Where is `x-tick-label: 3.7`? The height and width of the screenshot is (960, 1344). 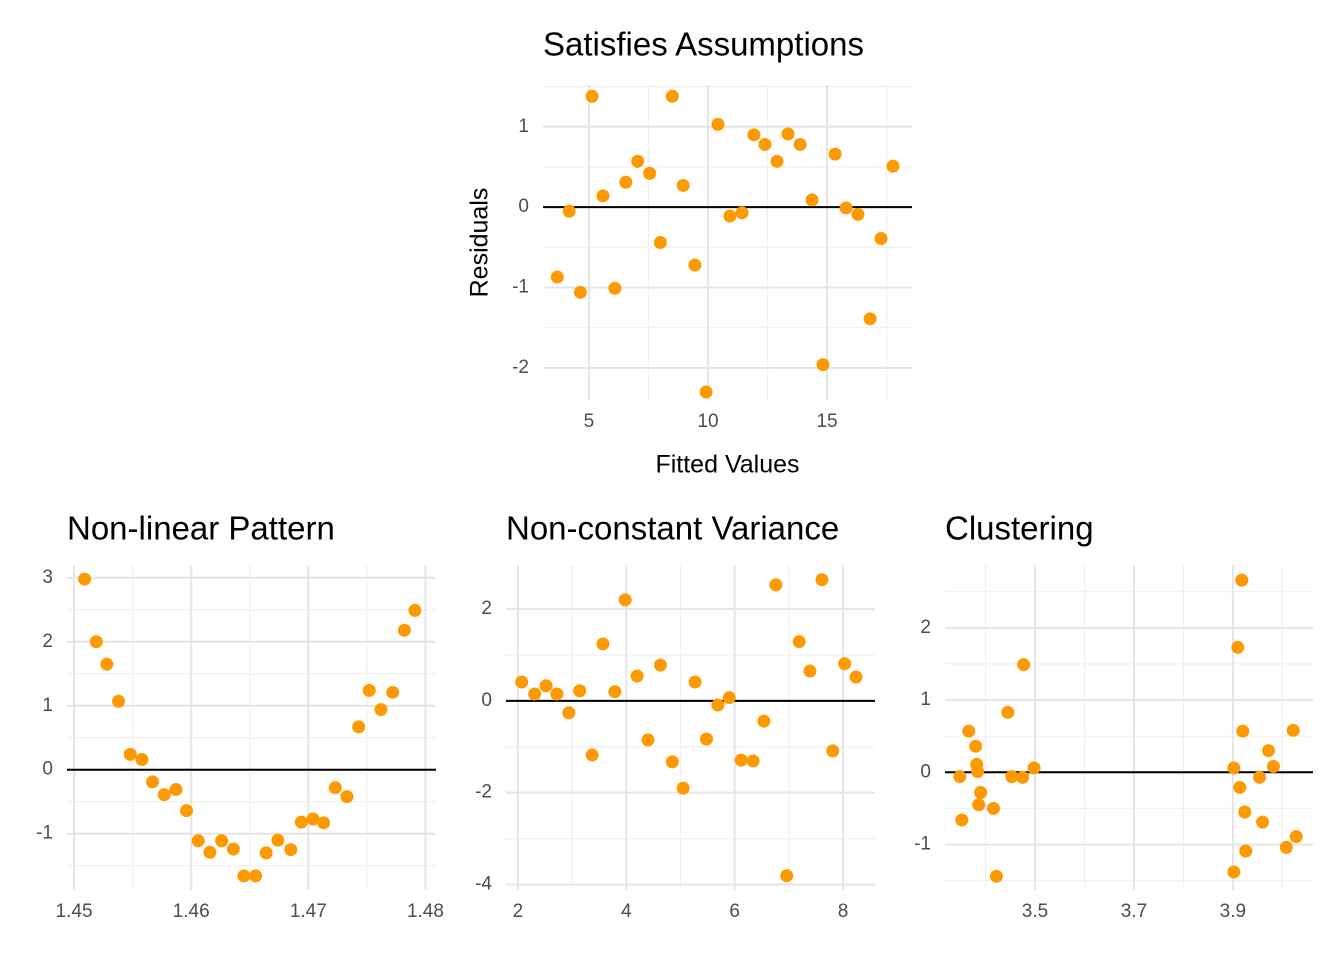 x-tick-label: 3.7 is located at coordinates (1134, 911).